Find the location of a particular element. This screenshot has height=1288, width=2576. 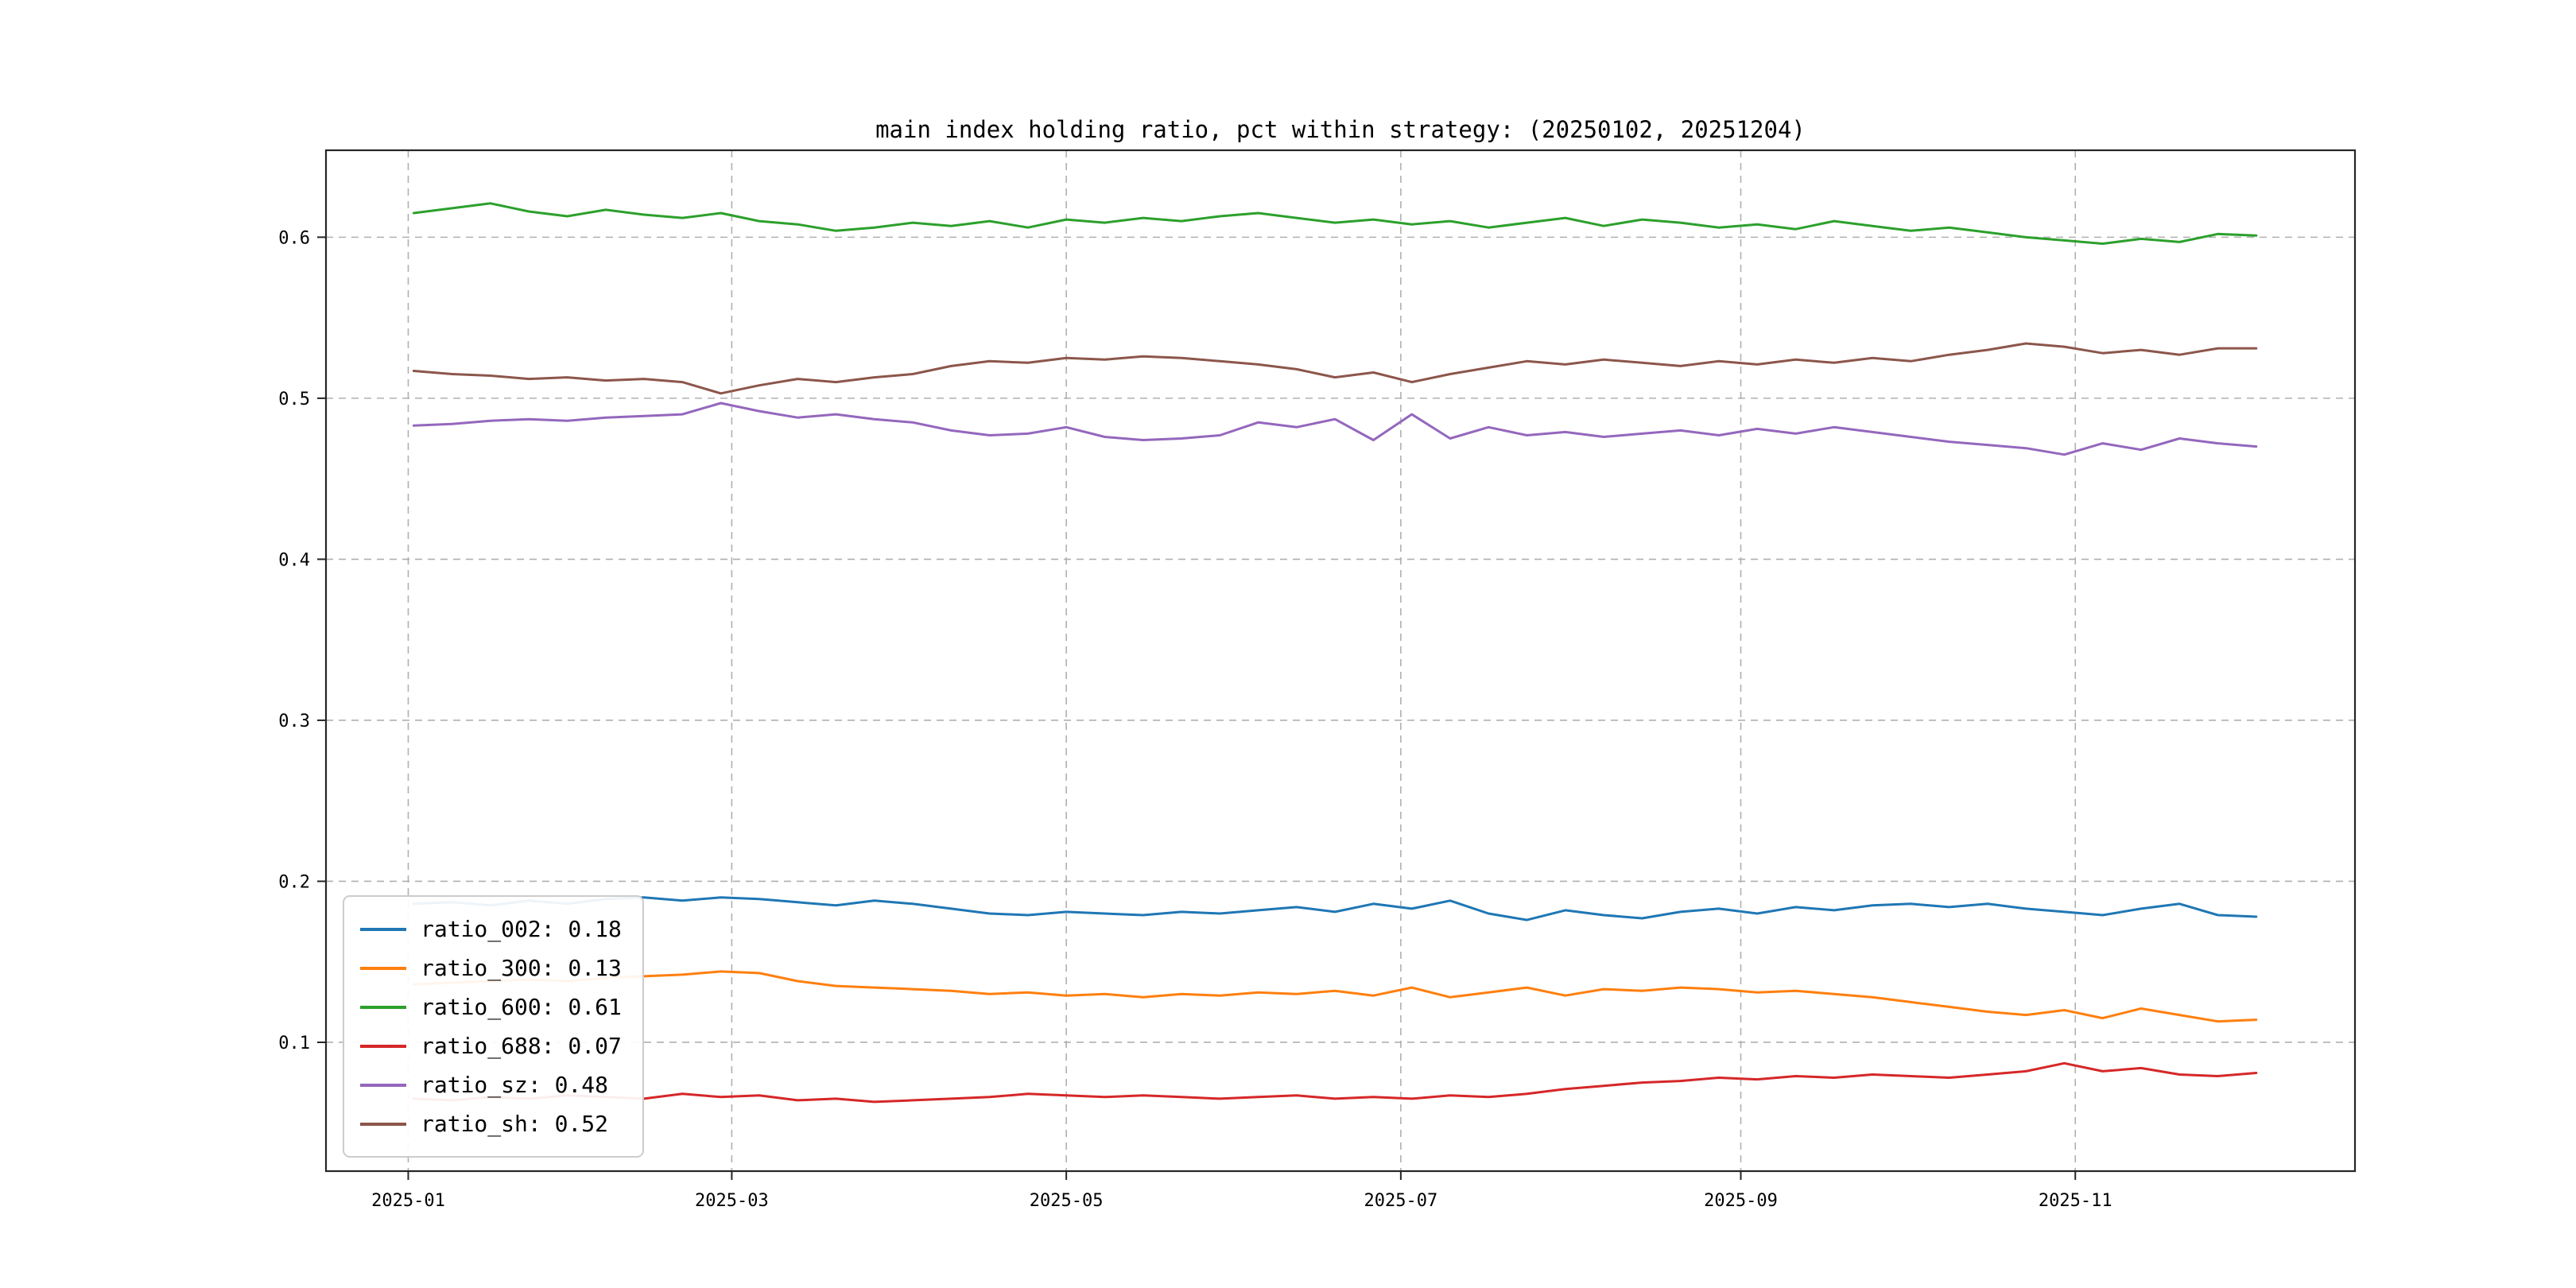

x-tick-label: 2025-01 is located at coordinates (408, 1201).